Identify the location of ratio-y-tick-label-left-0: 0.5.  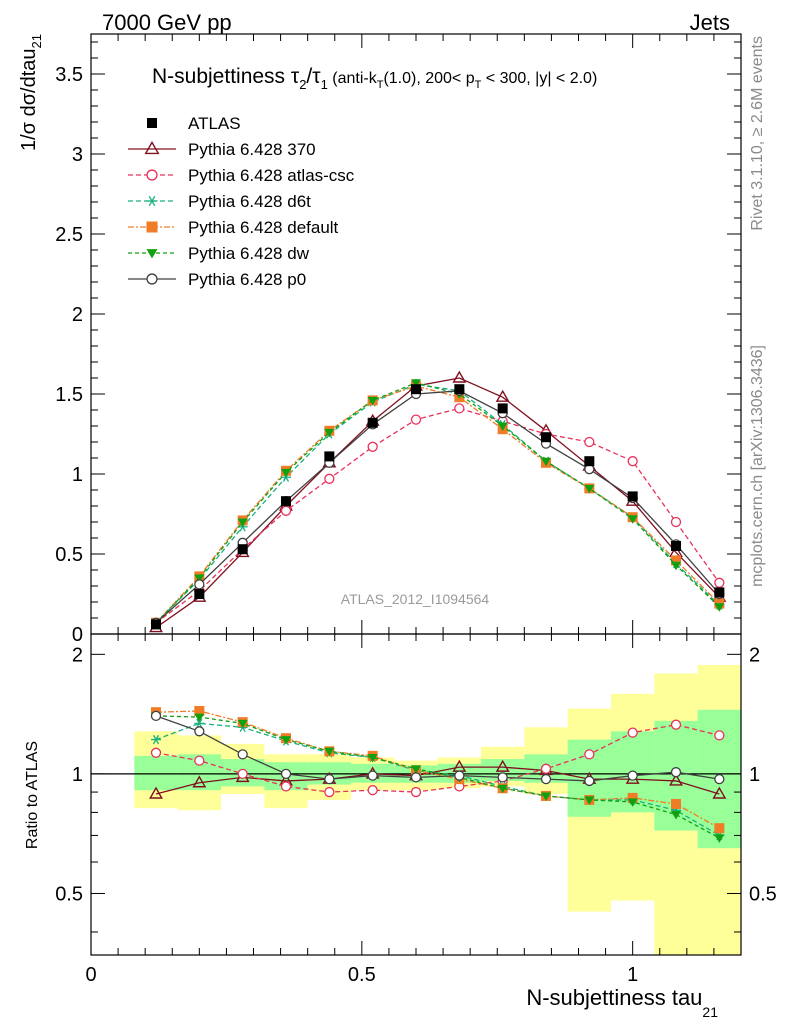
(69, 894).